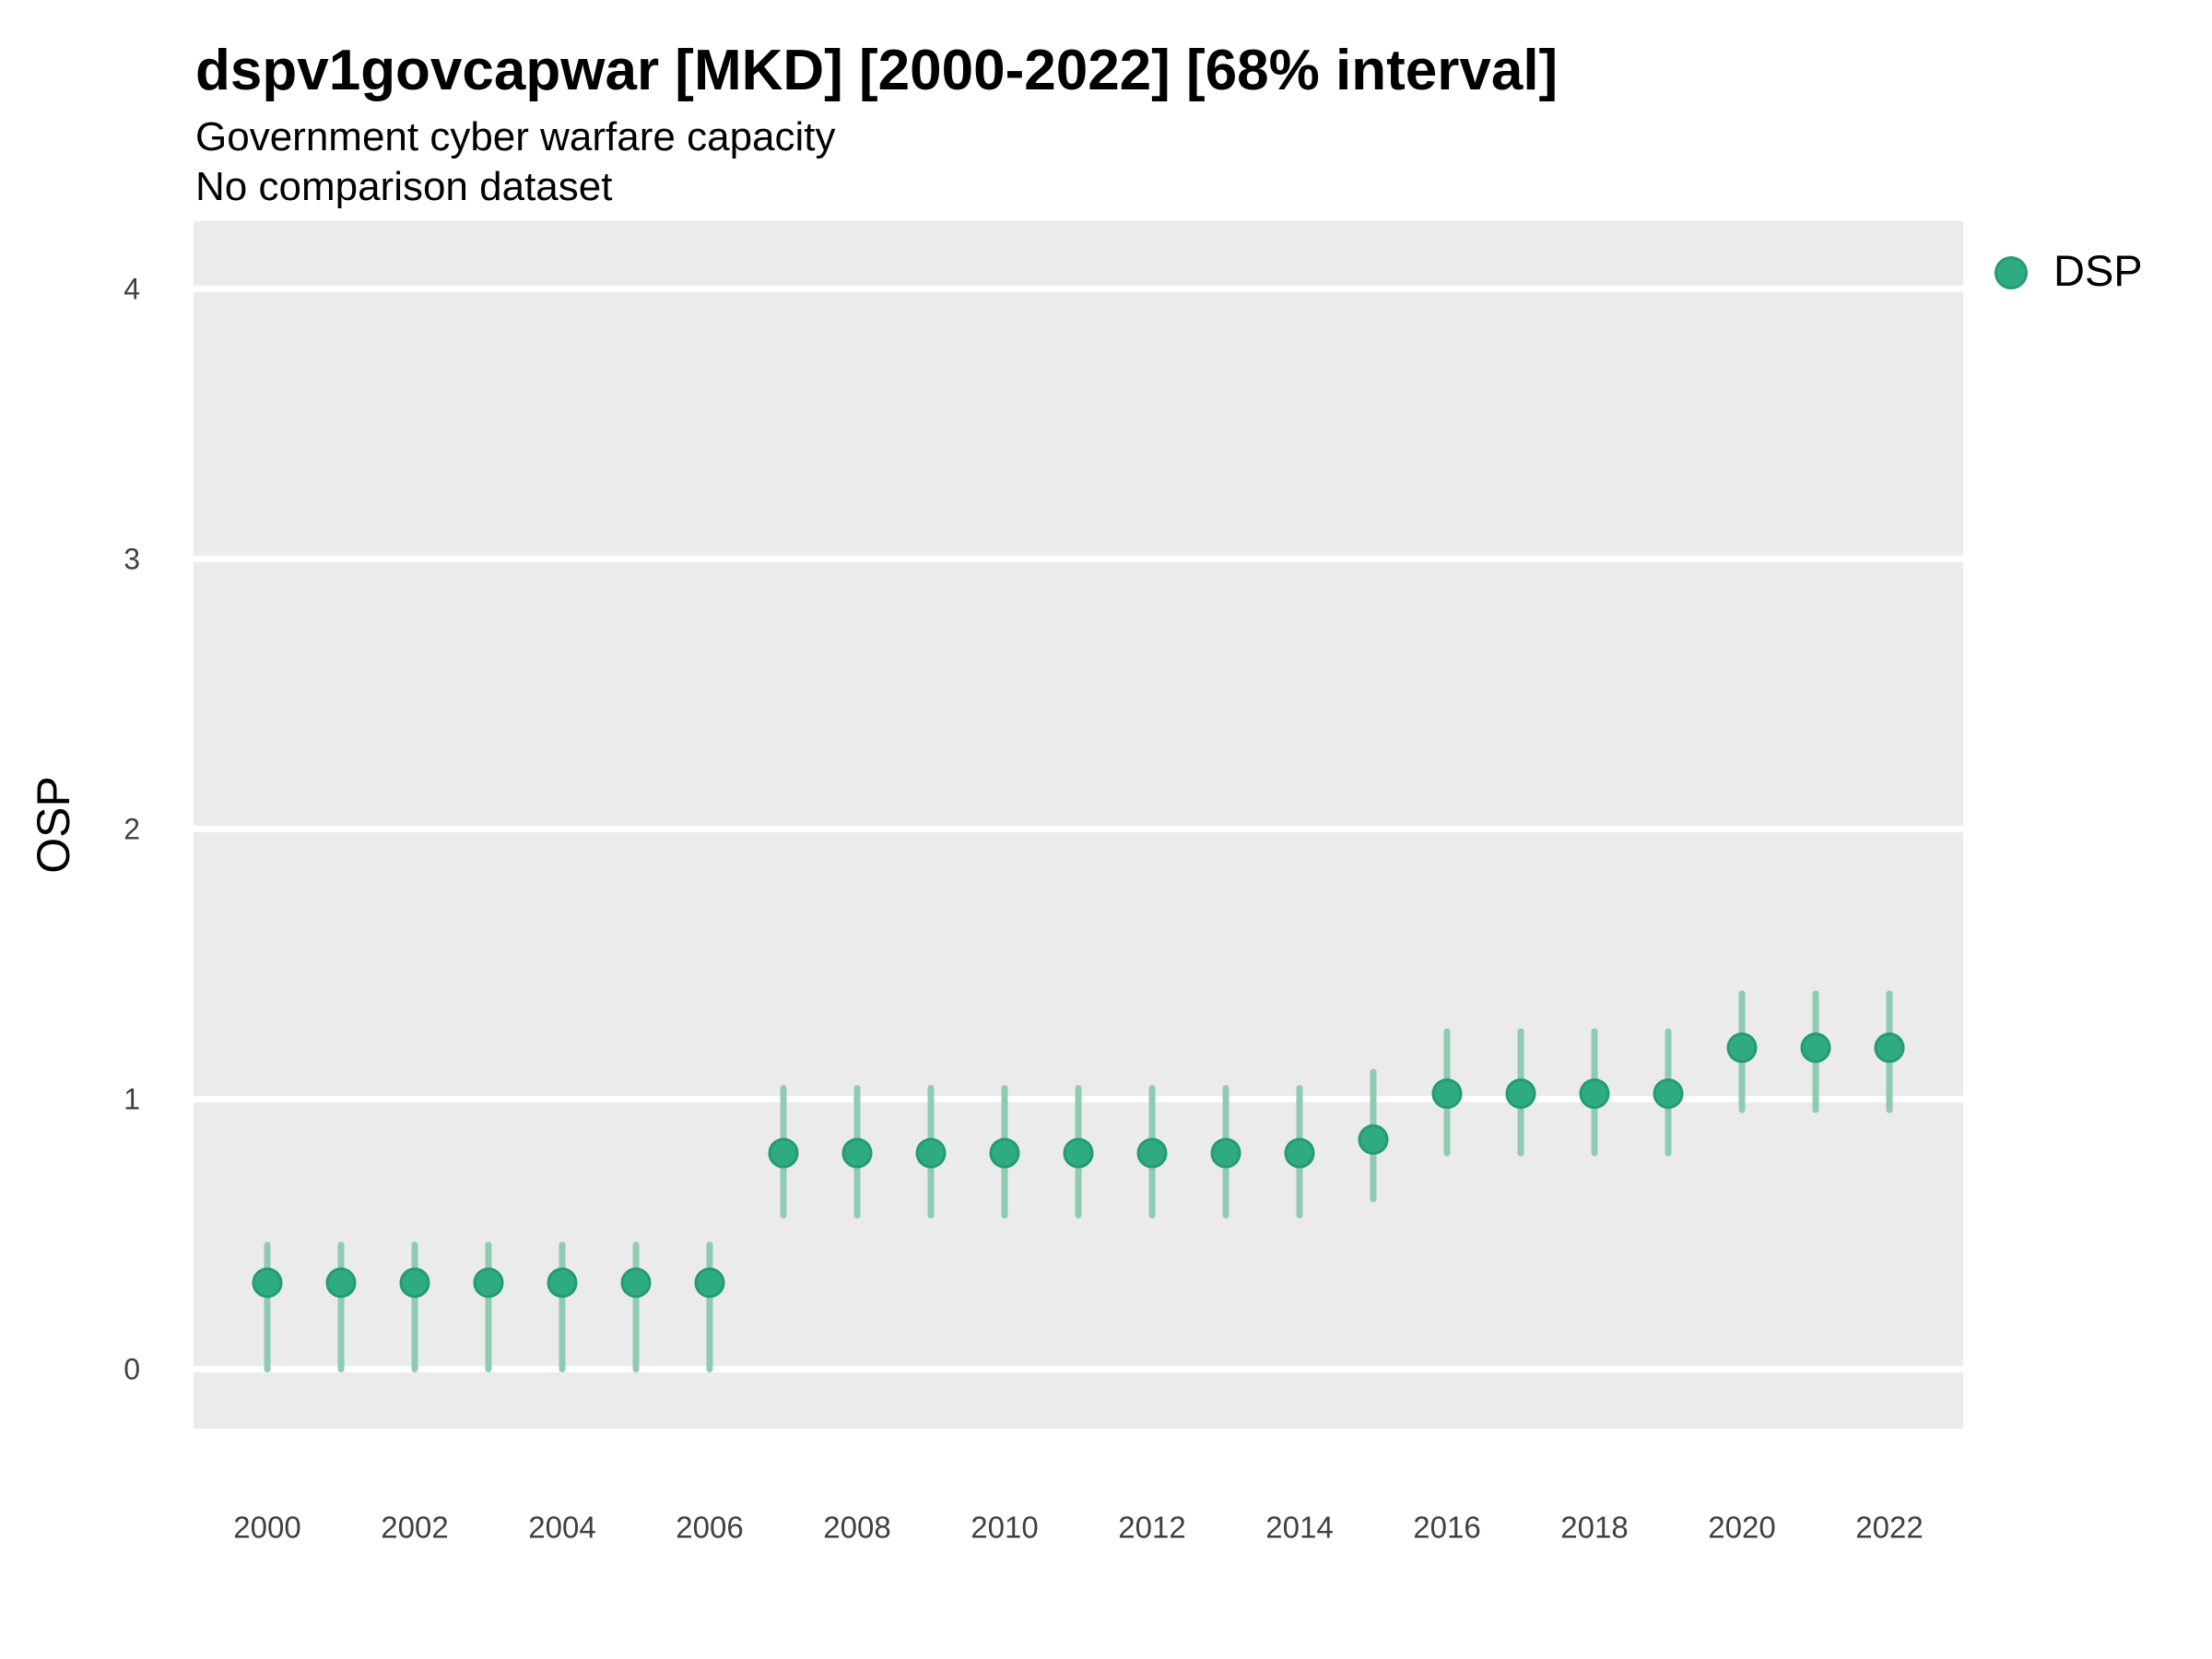 This screenshot has width=2212, height=1659. I want to click on data-point-2005, so click(636, 1283).